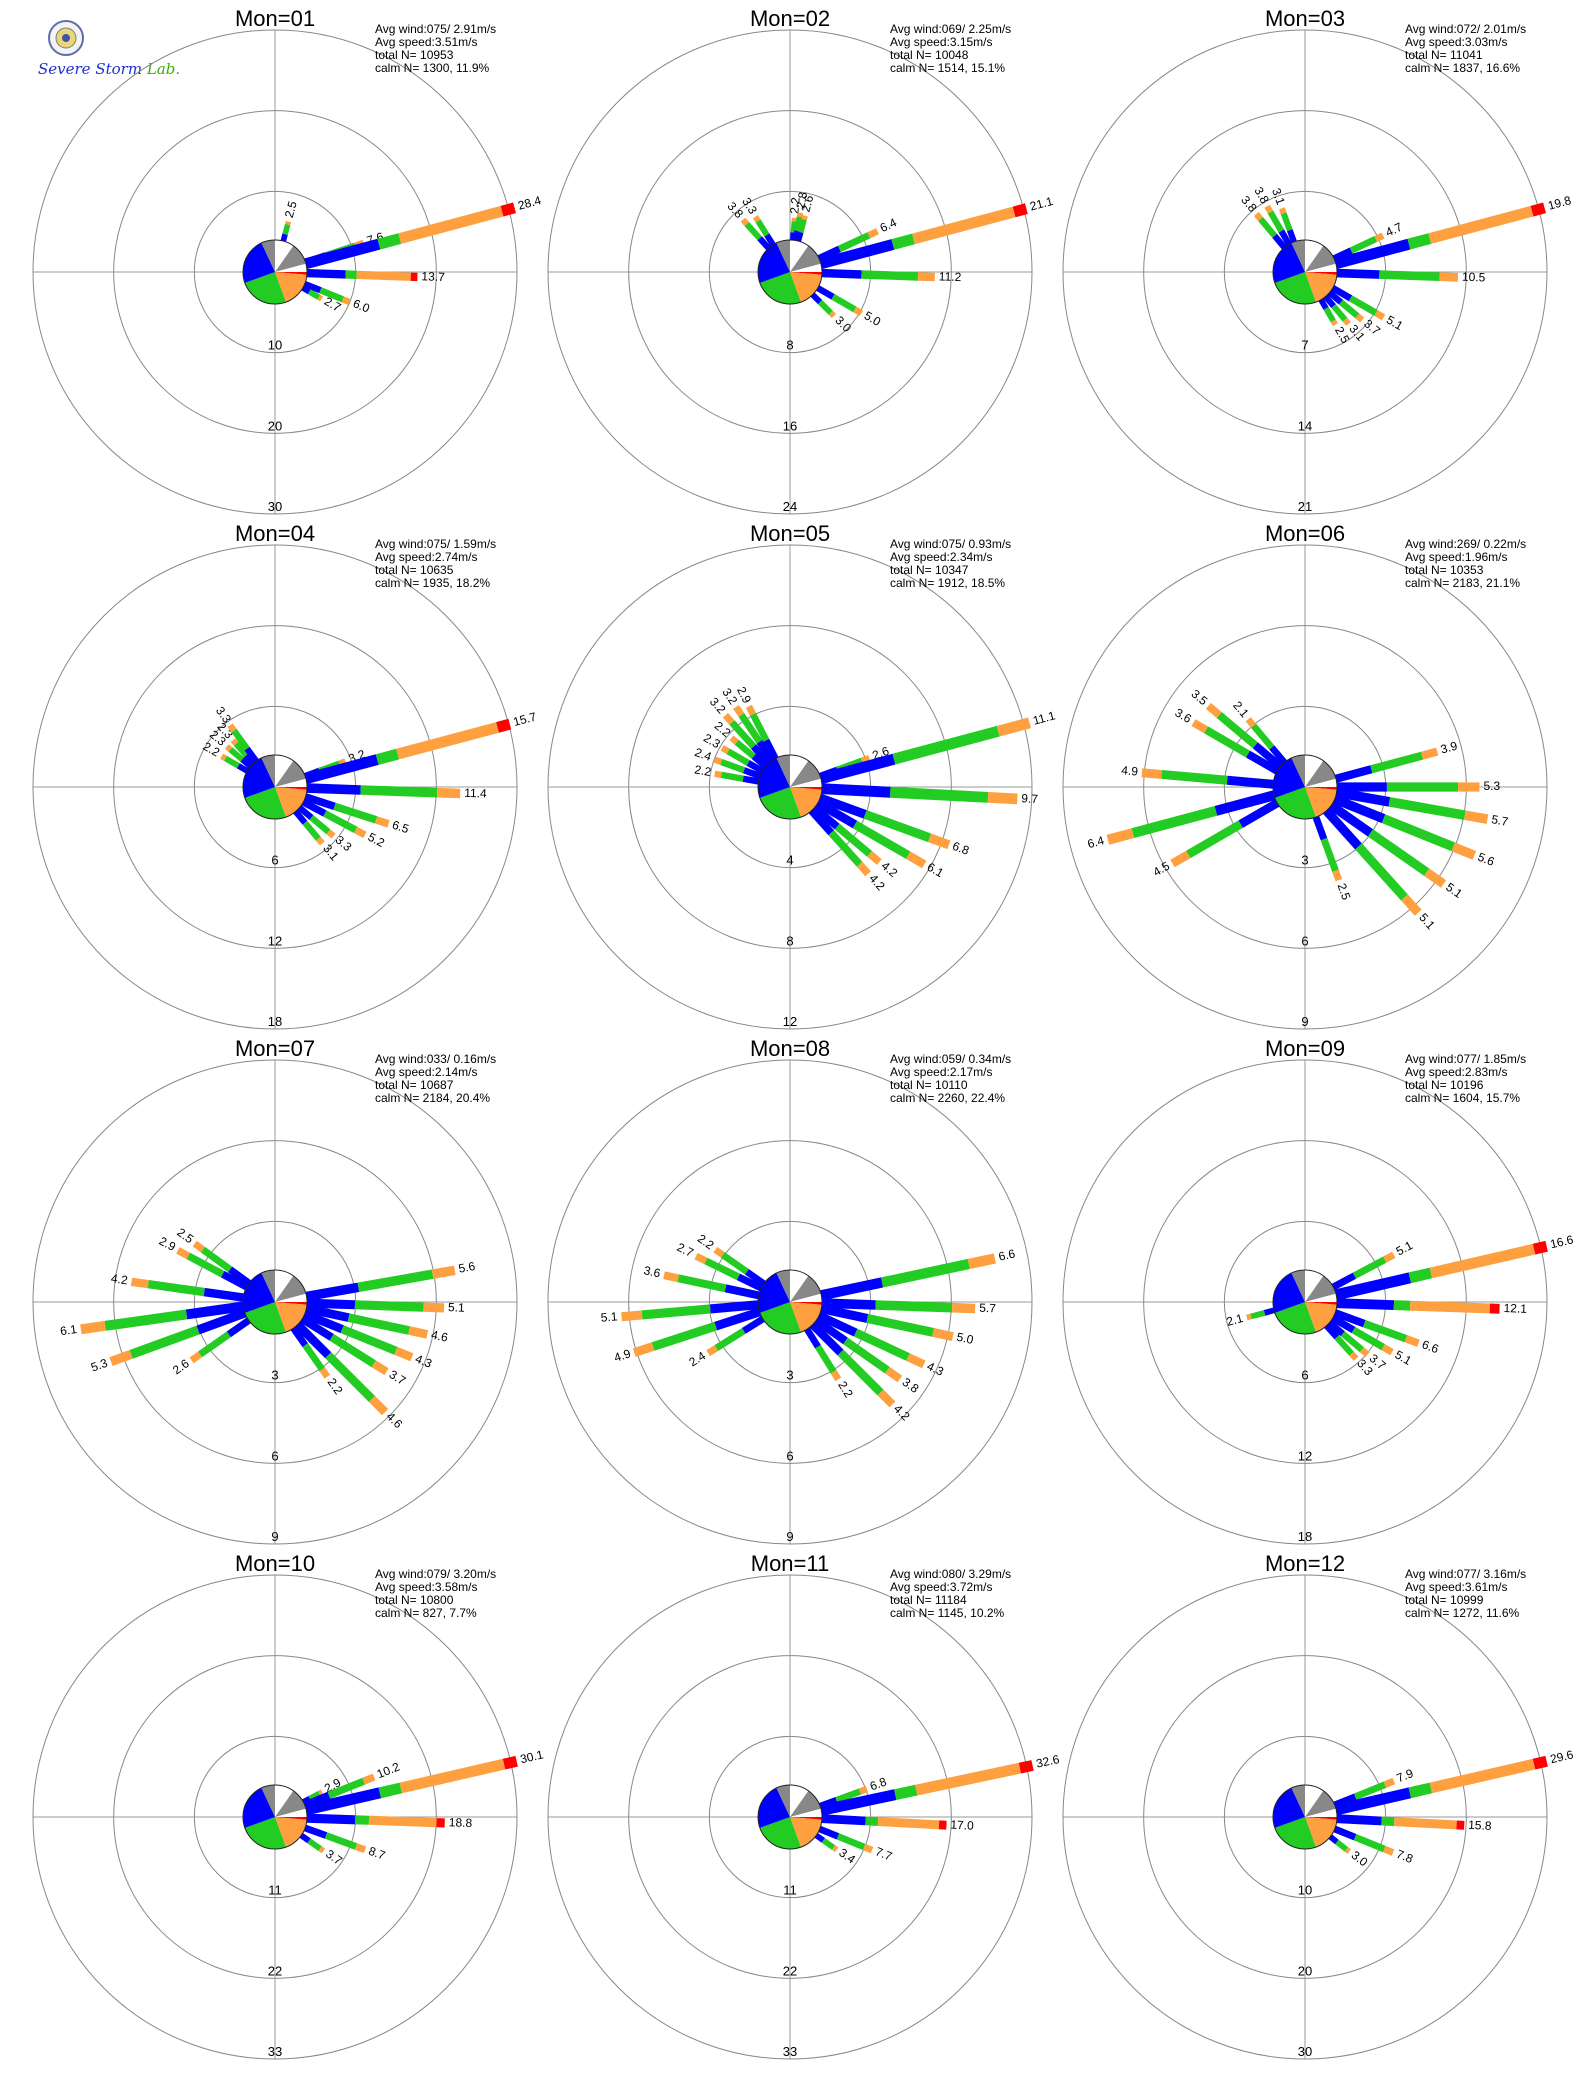 The width and height of the screenshot is (1580, 2090). What do you see at coordinates (432, 1098) in the screenshot?
I see `stat-line: calm N= 2184, 20.4%` at bounding box center [432, 1098].